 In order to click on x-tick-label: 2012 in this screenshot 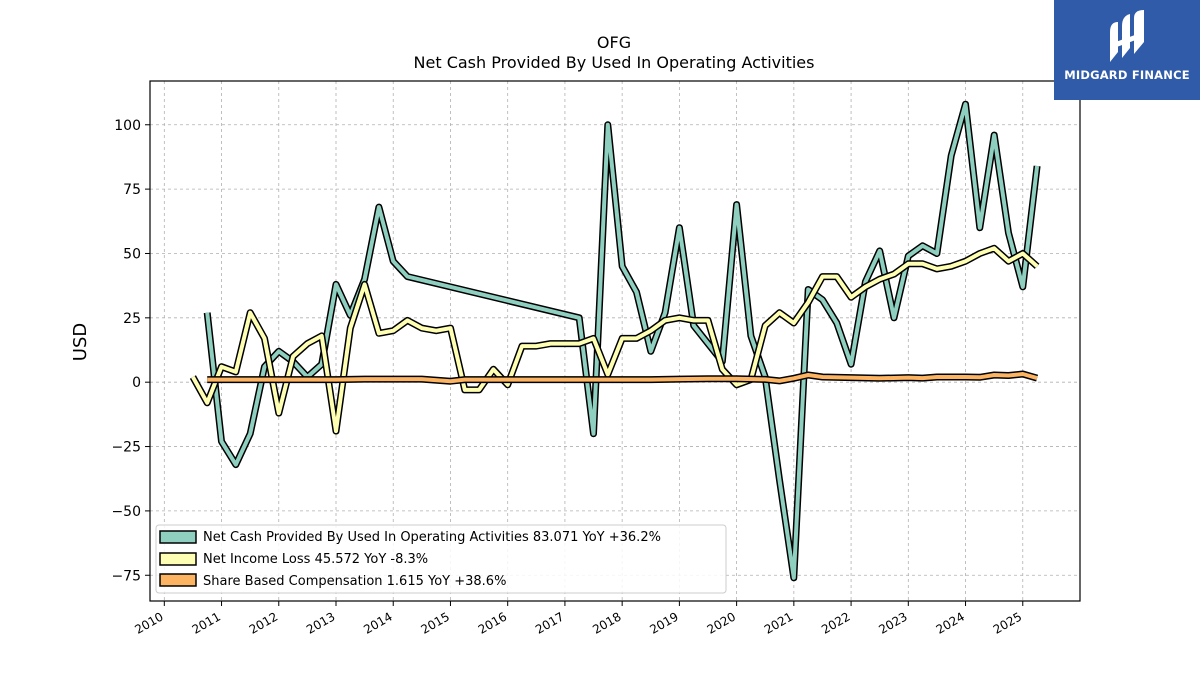, I will do `click(263, 622)`.